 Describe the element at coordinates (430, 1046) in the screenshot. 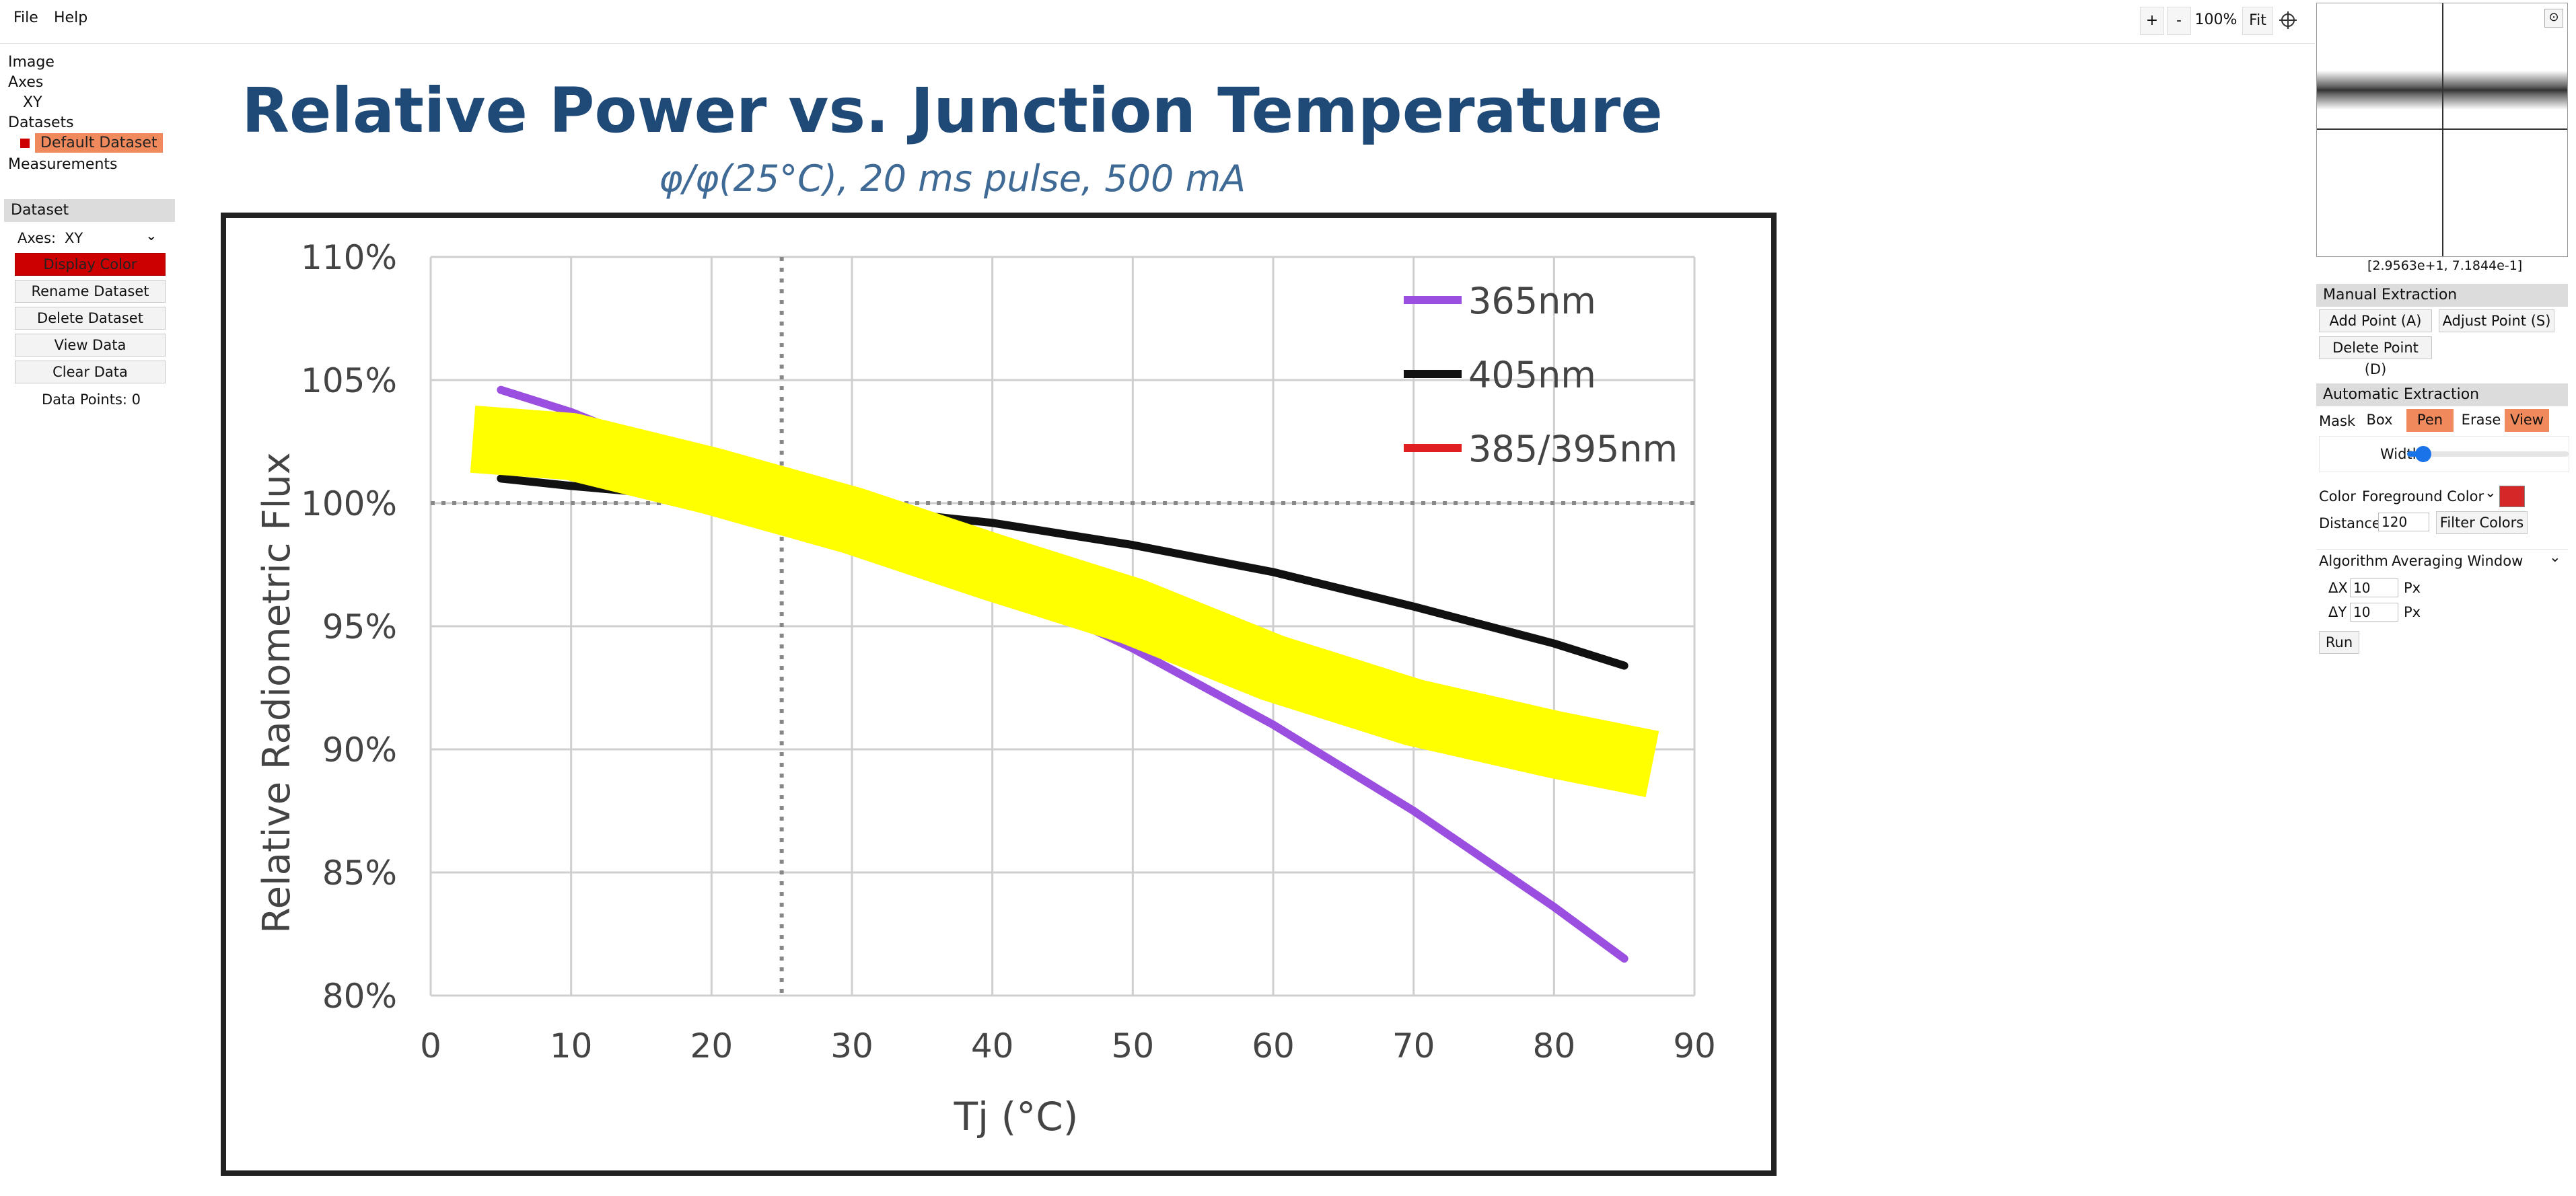

I see `x-tick-label: 0` at that location.